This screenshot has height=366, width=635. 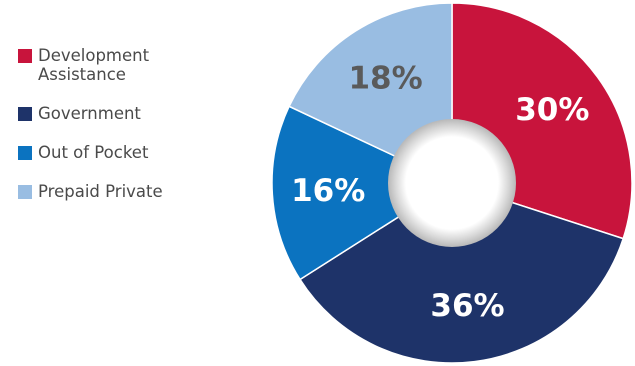 I want to click on legend-label: Out of Pocket, so click(x=93, y=152).